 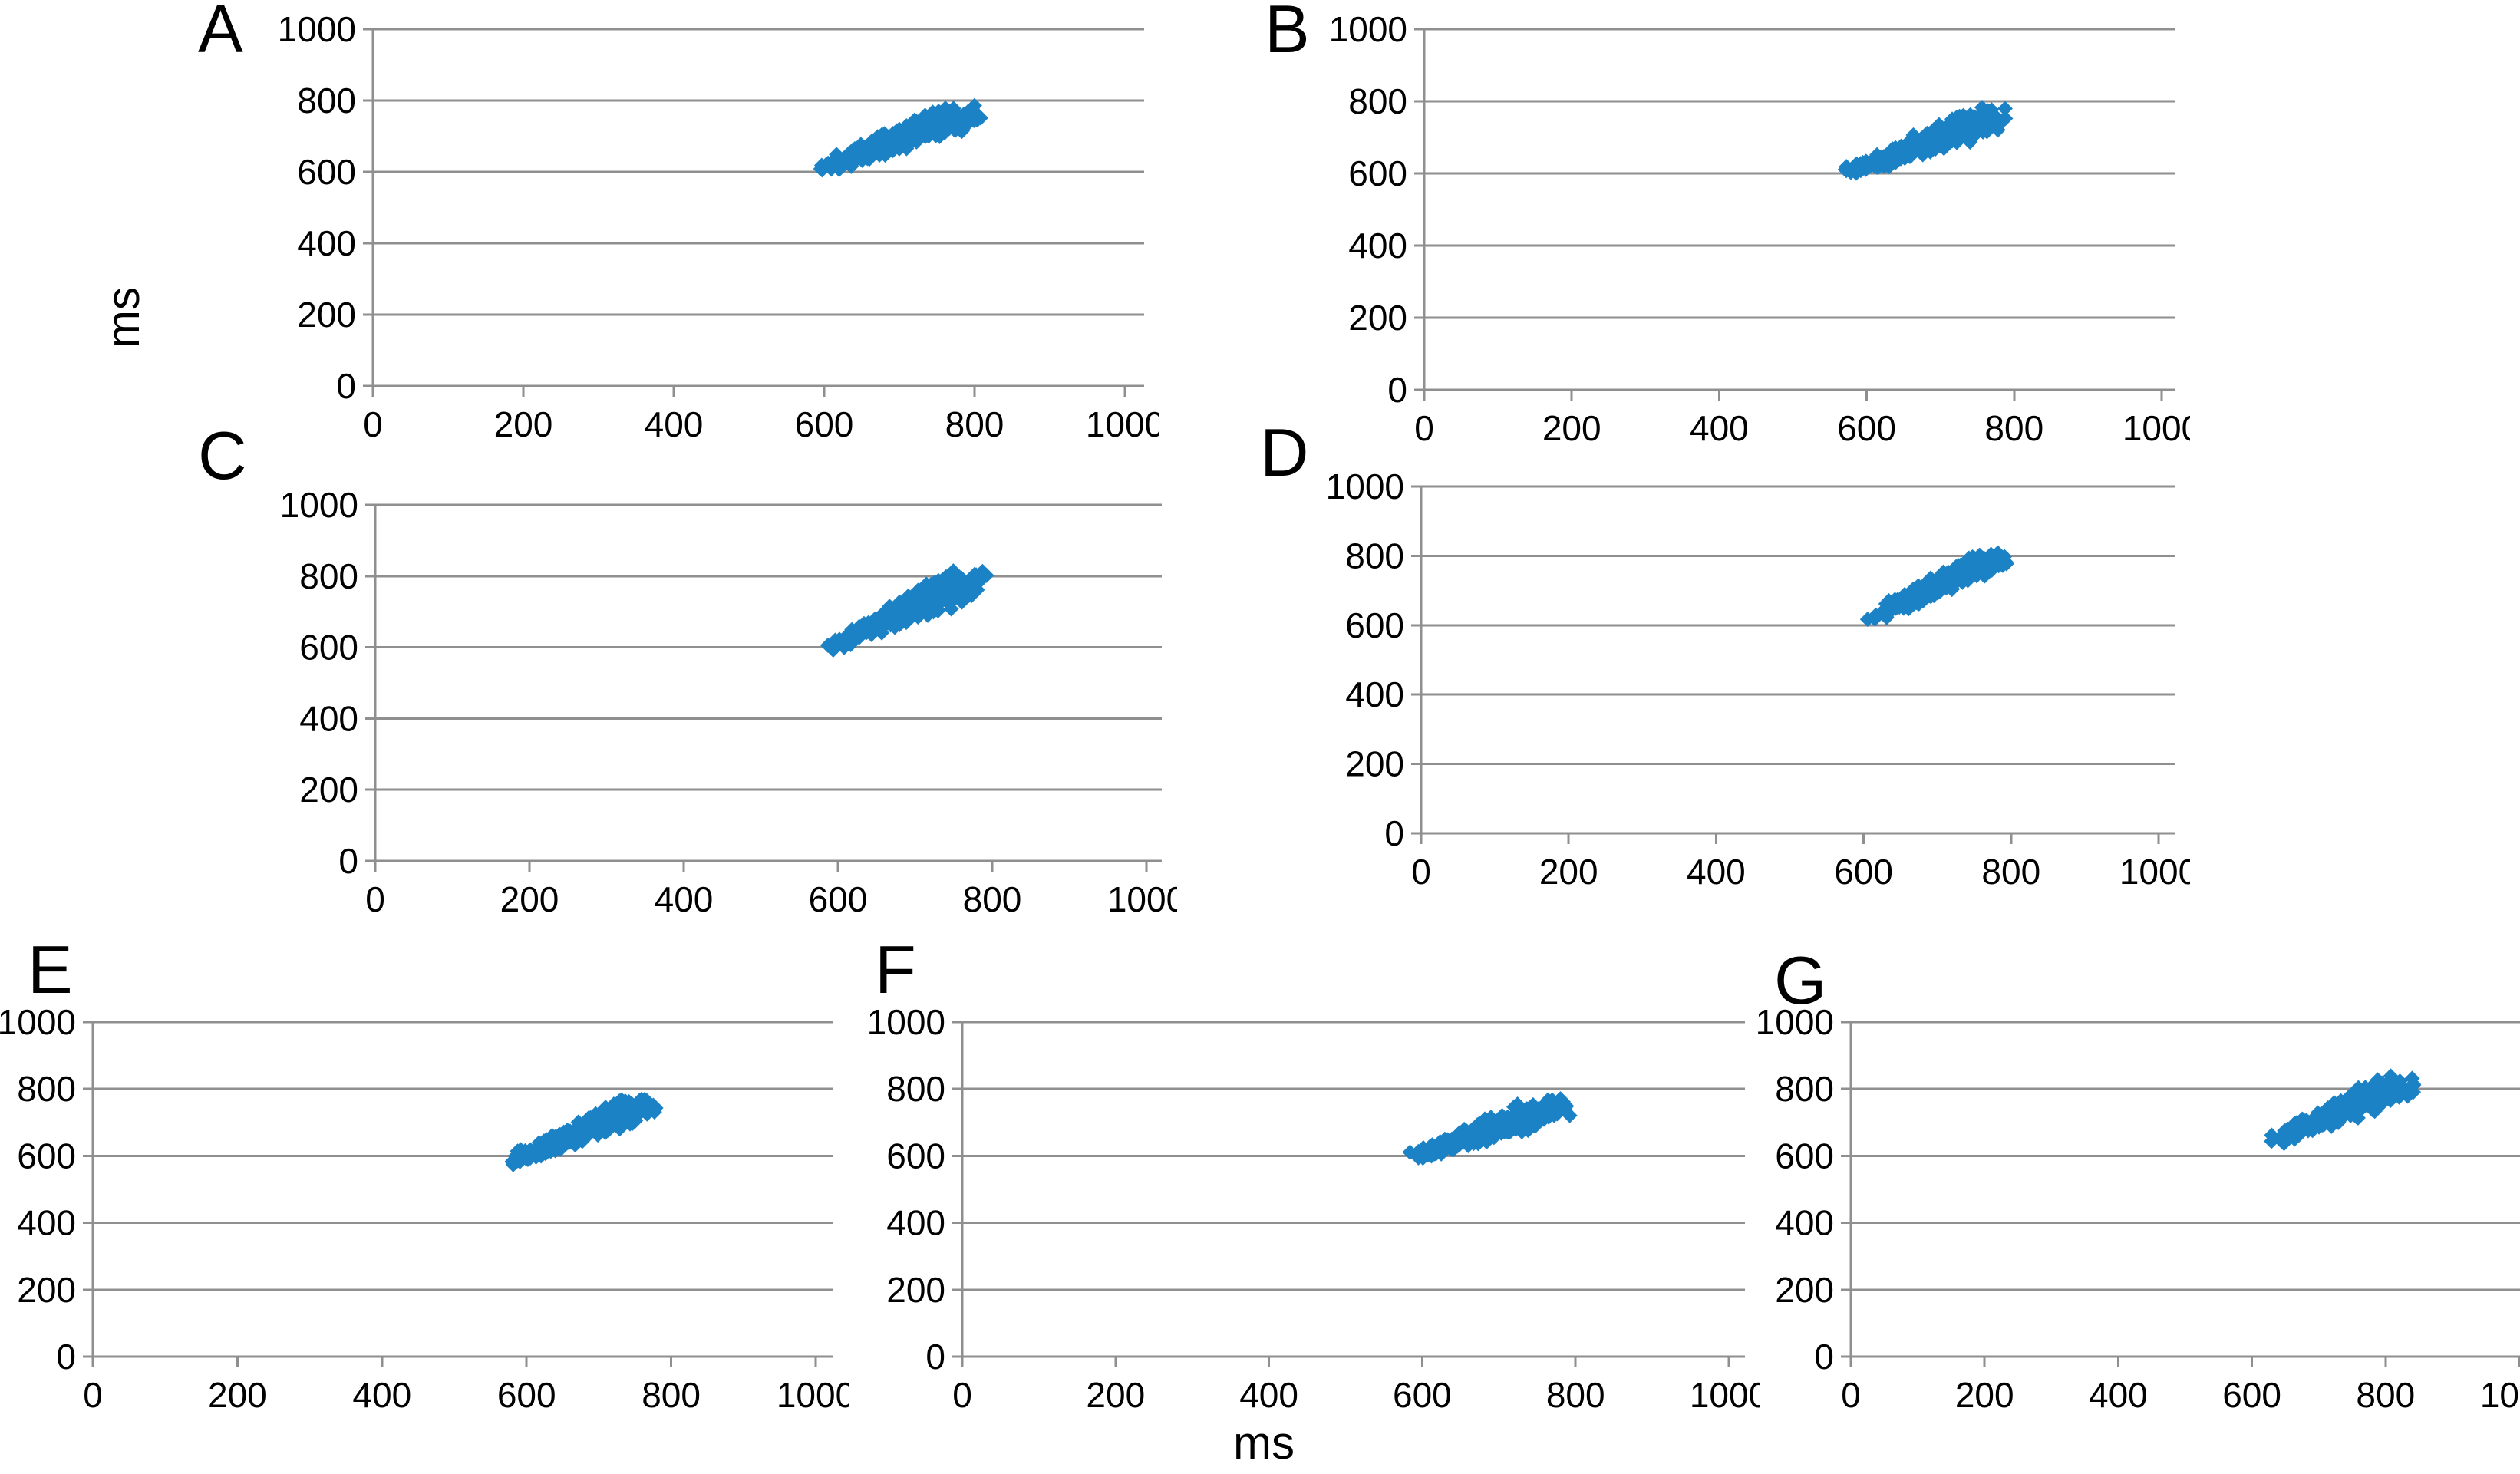 I want to click on panel-letter-c: C, so click(x=222, y=455).